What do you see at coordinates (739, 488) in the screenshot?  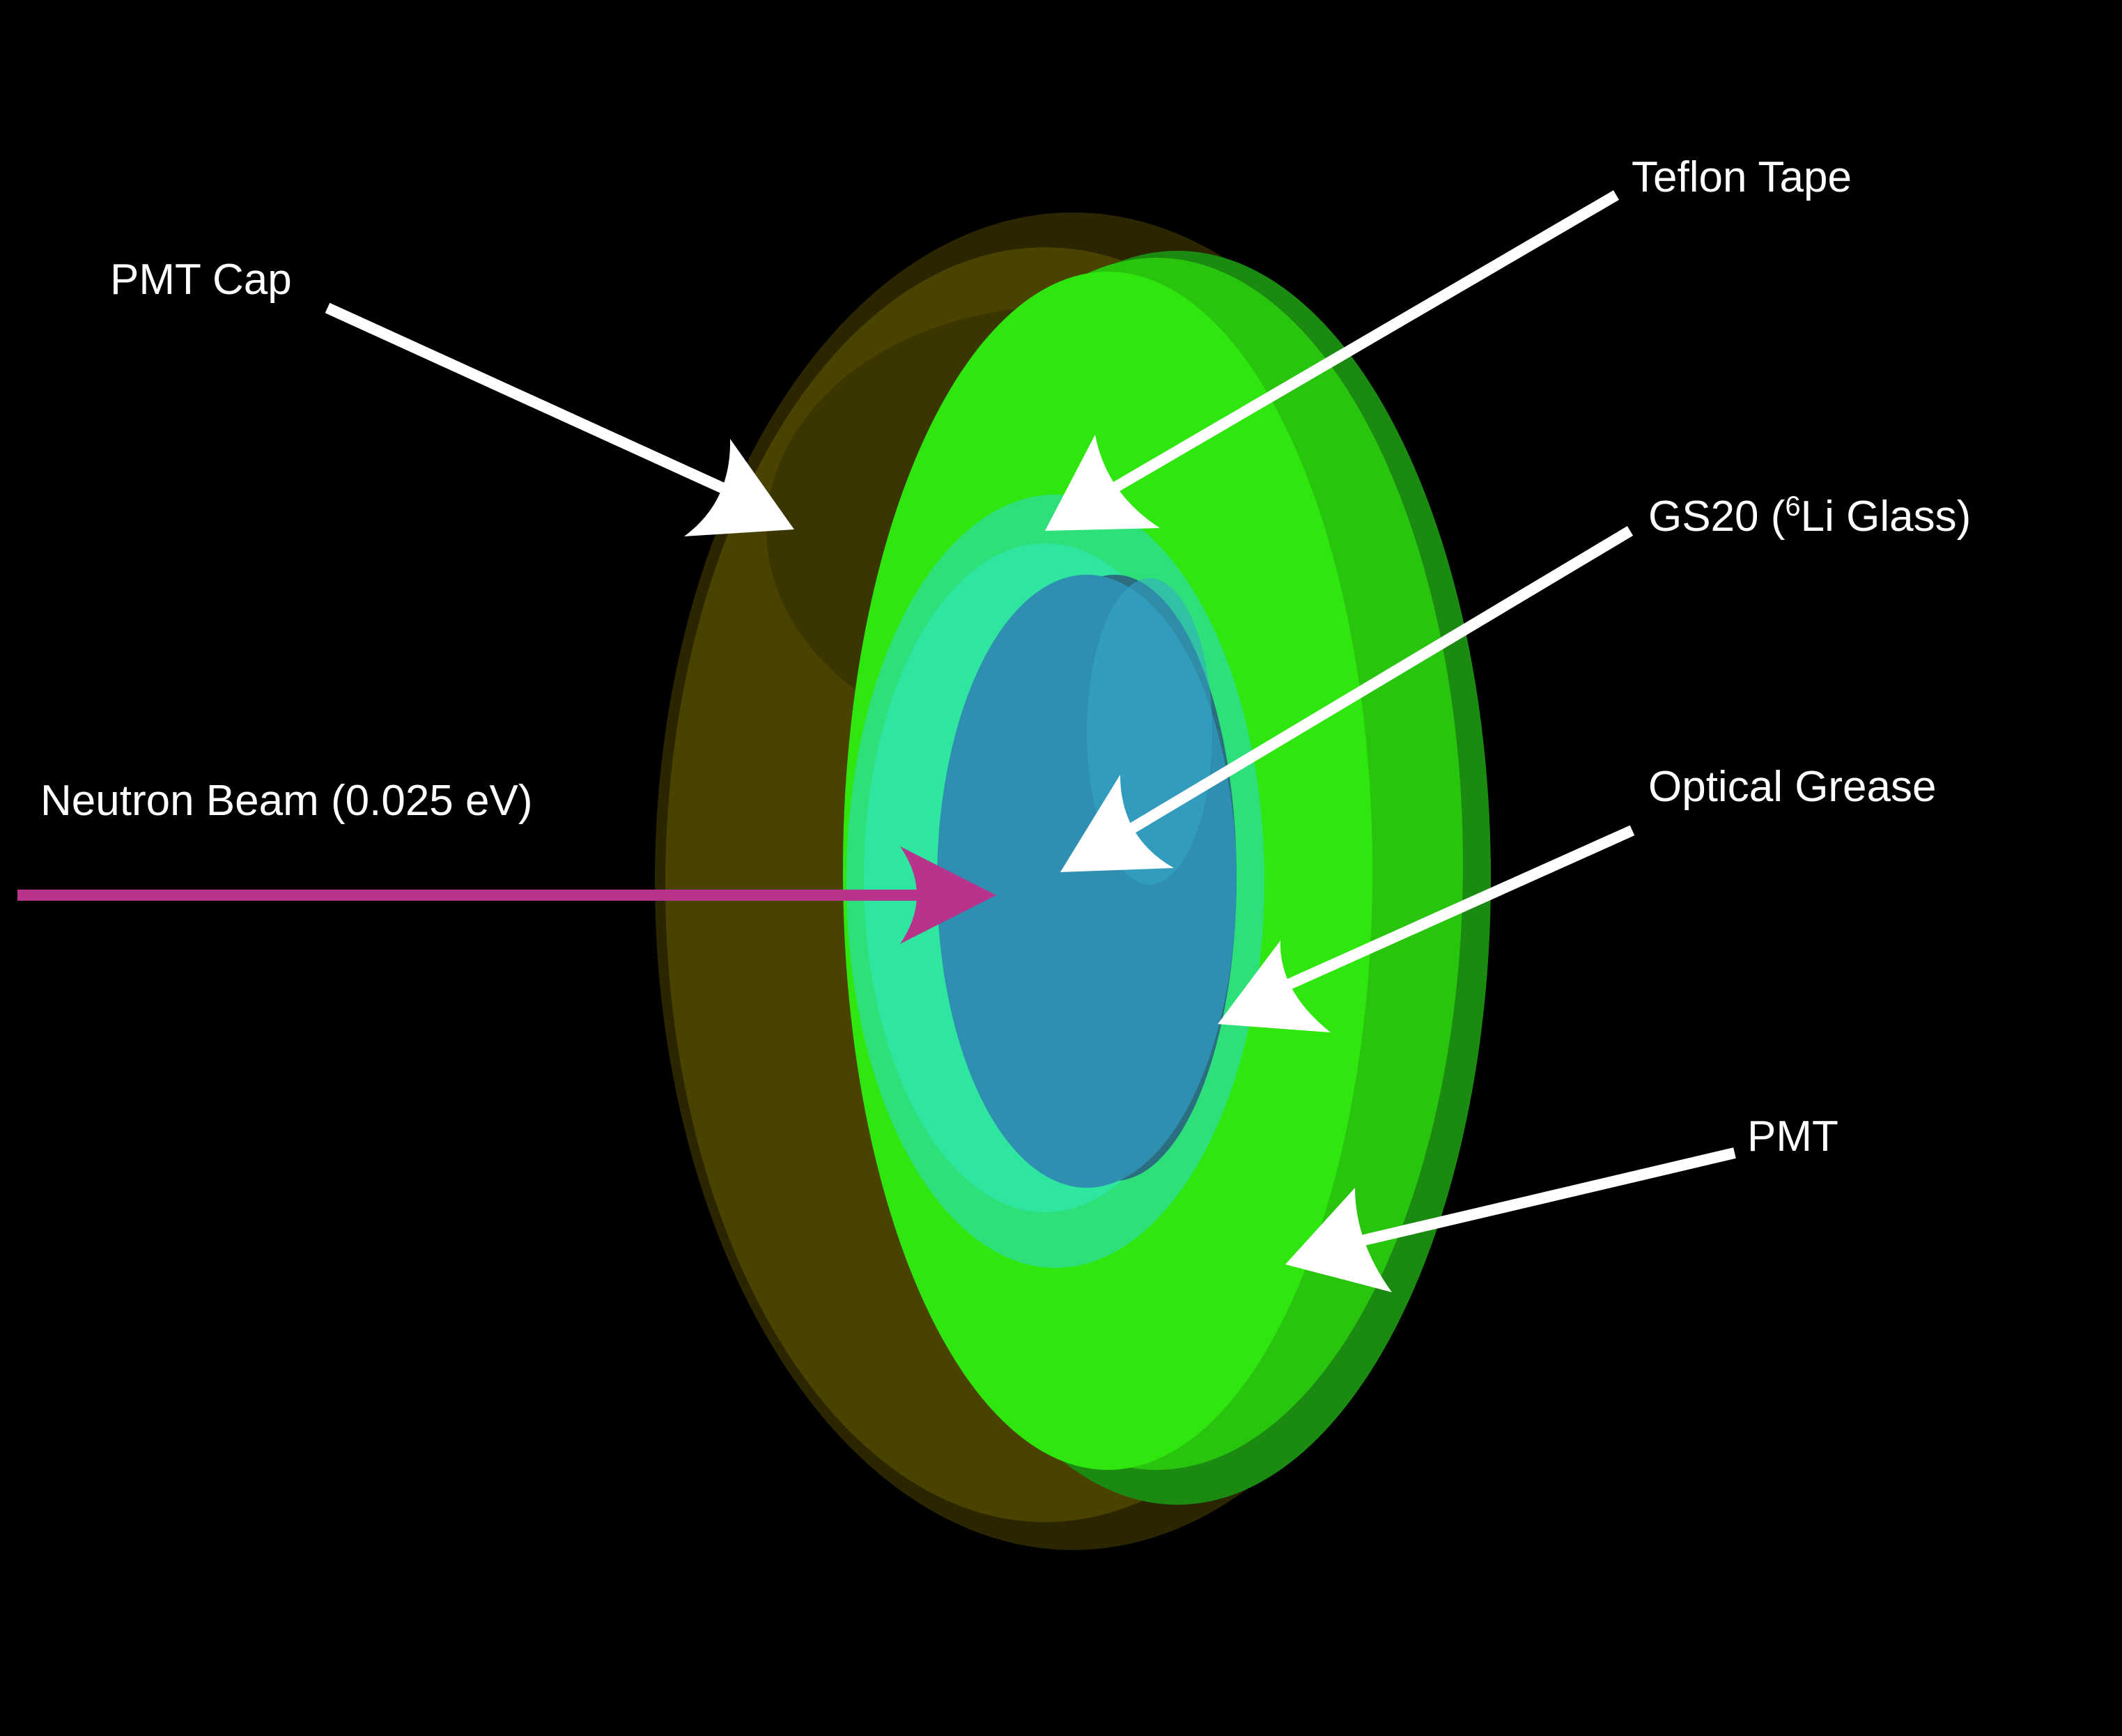 I see `pmt-cap-callout-head` at bounding box center [739, 488].